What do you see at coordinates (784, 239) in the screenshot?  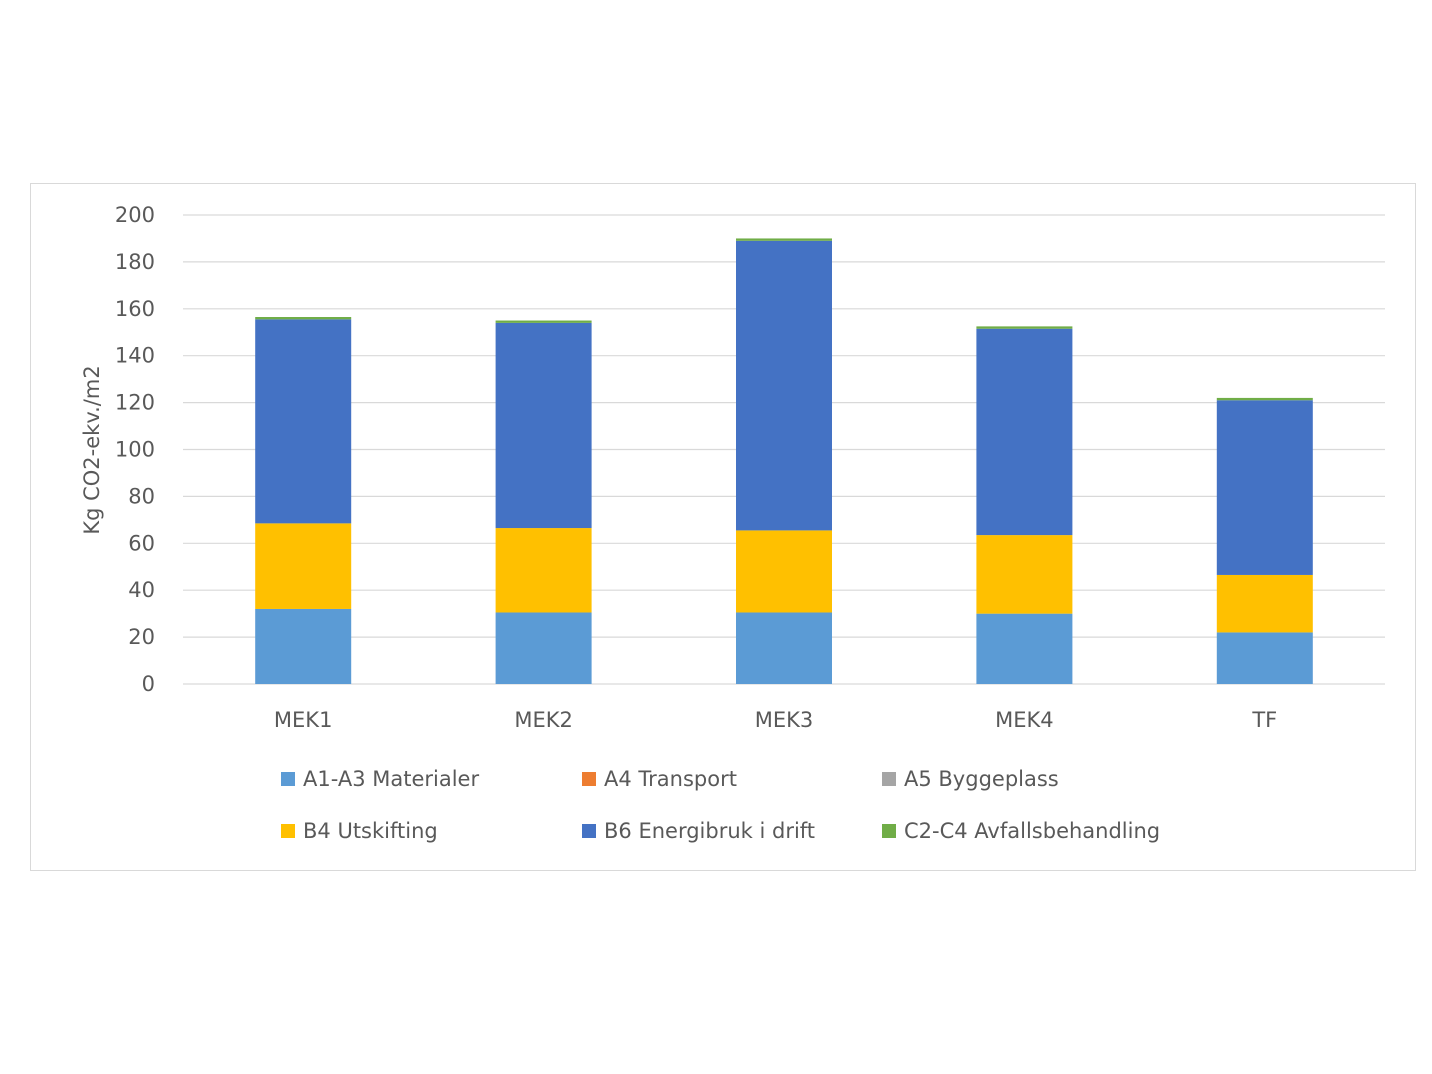 I see `bar-segment-mek3-s5` at bounding box center [784, 239].